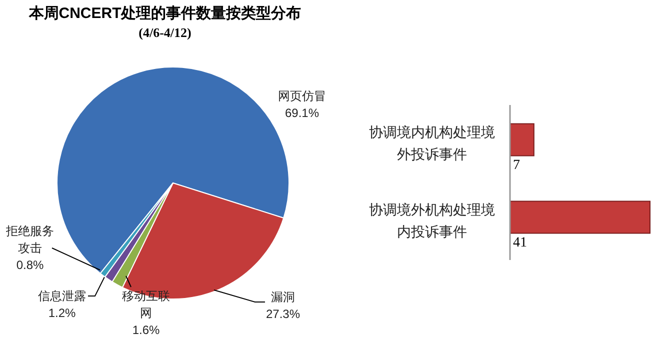 This screenshot has width=657, height=338. What do you see at coordinates (432, 143) in the screenshot?
I see `y-tick-label: 协调境内机构处理境外投诉事件` at bounding box center [432, 143].